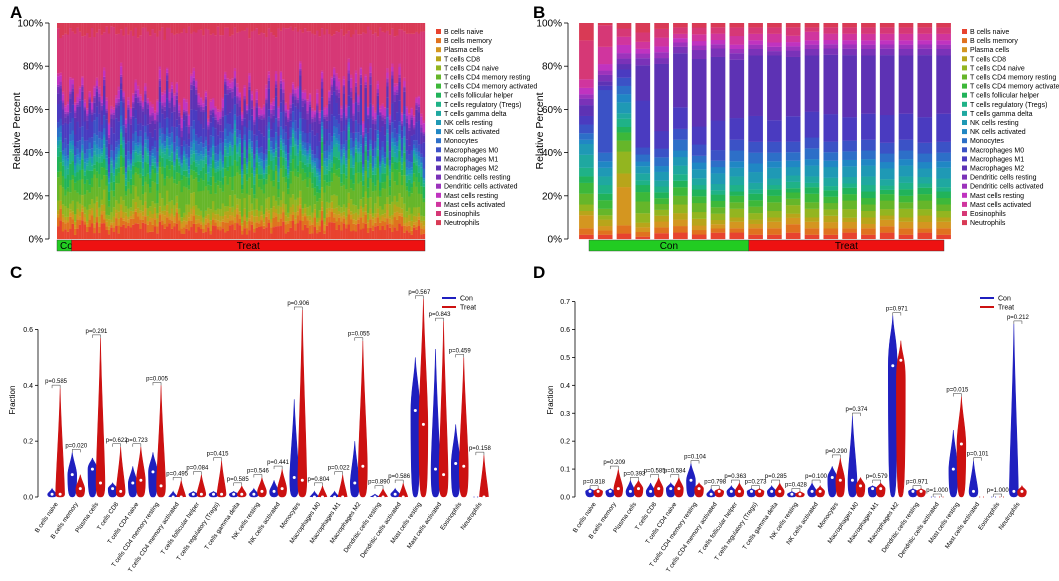 This screenshot has height=581, width=1059. Describe the element at coordinates (72, 475) in the screenshot. I see `panel-c-median-con` at that location.